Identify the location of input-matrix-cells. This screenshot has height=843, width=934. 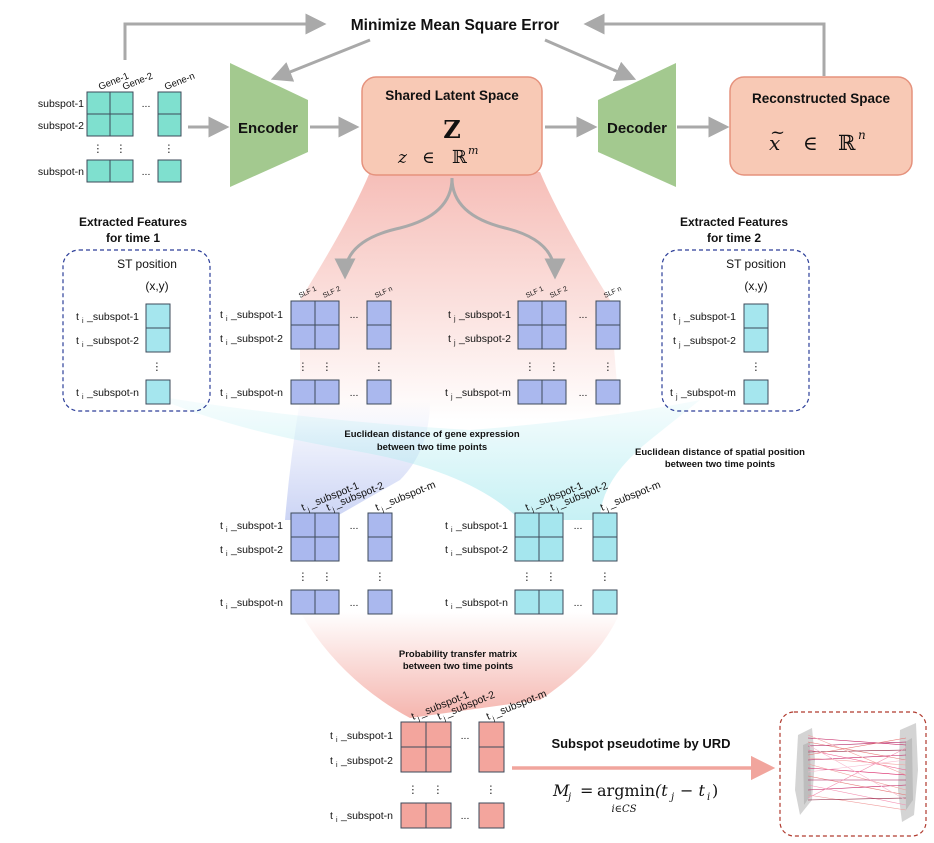
(134, 137).